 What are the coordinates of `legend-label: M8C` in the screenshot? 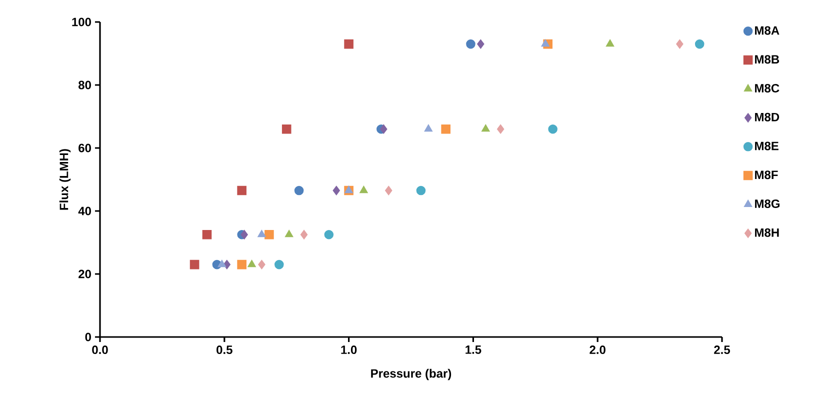 It's located at (767, 88).